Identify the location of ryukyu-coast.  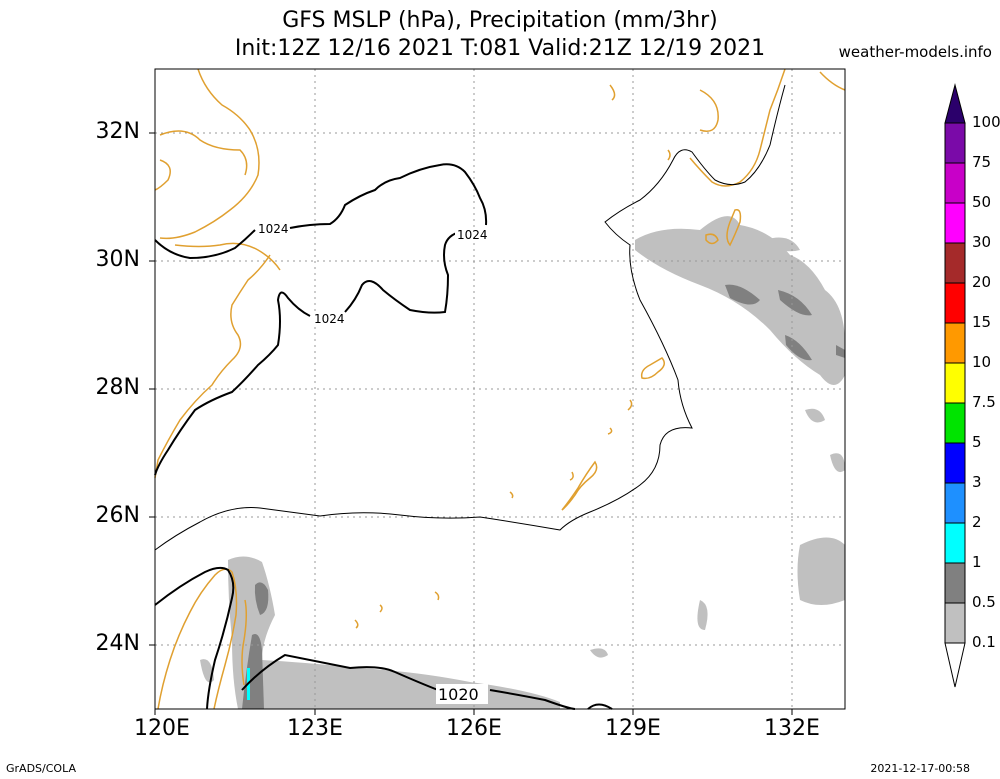
(509, 493).